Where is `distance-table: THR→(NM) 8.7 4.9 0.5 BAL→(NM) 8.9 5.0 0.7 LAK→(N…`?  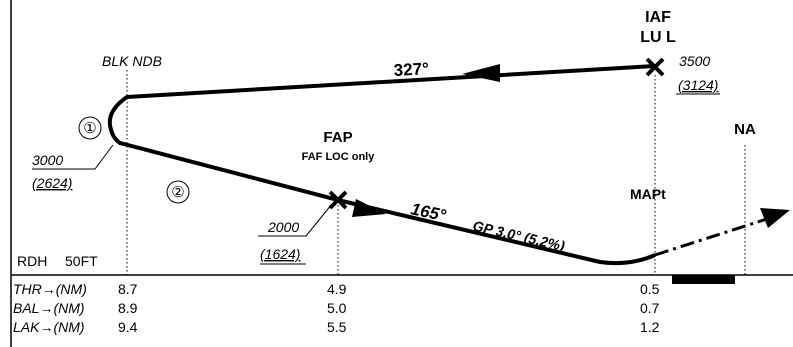 distance-table: THR→(NM) 8.7 4.9 0.5 BAL→(NM) 8.9 5.0 0.7 LAK→(N… is located at coordinates (336, 308).